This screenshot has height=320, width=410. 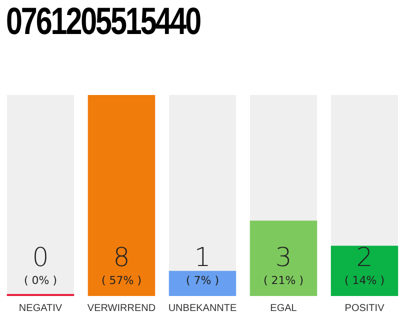 I want to click on x-tick-label: EGAL, so click(x=284, y=308).